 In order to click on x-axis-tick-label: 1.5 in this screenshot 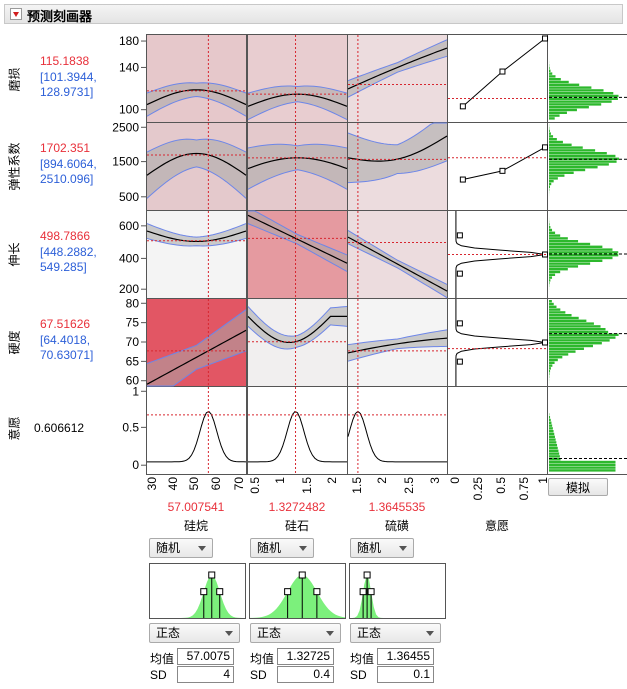, I will do `click(357, 485)`.